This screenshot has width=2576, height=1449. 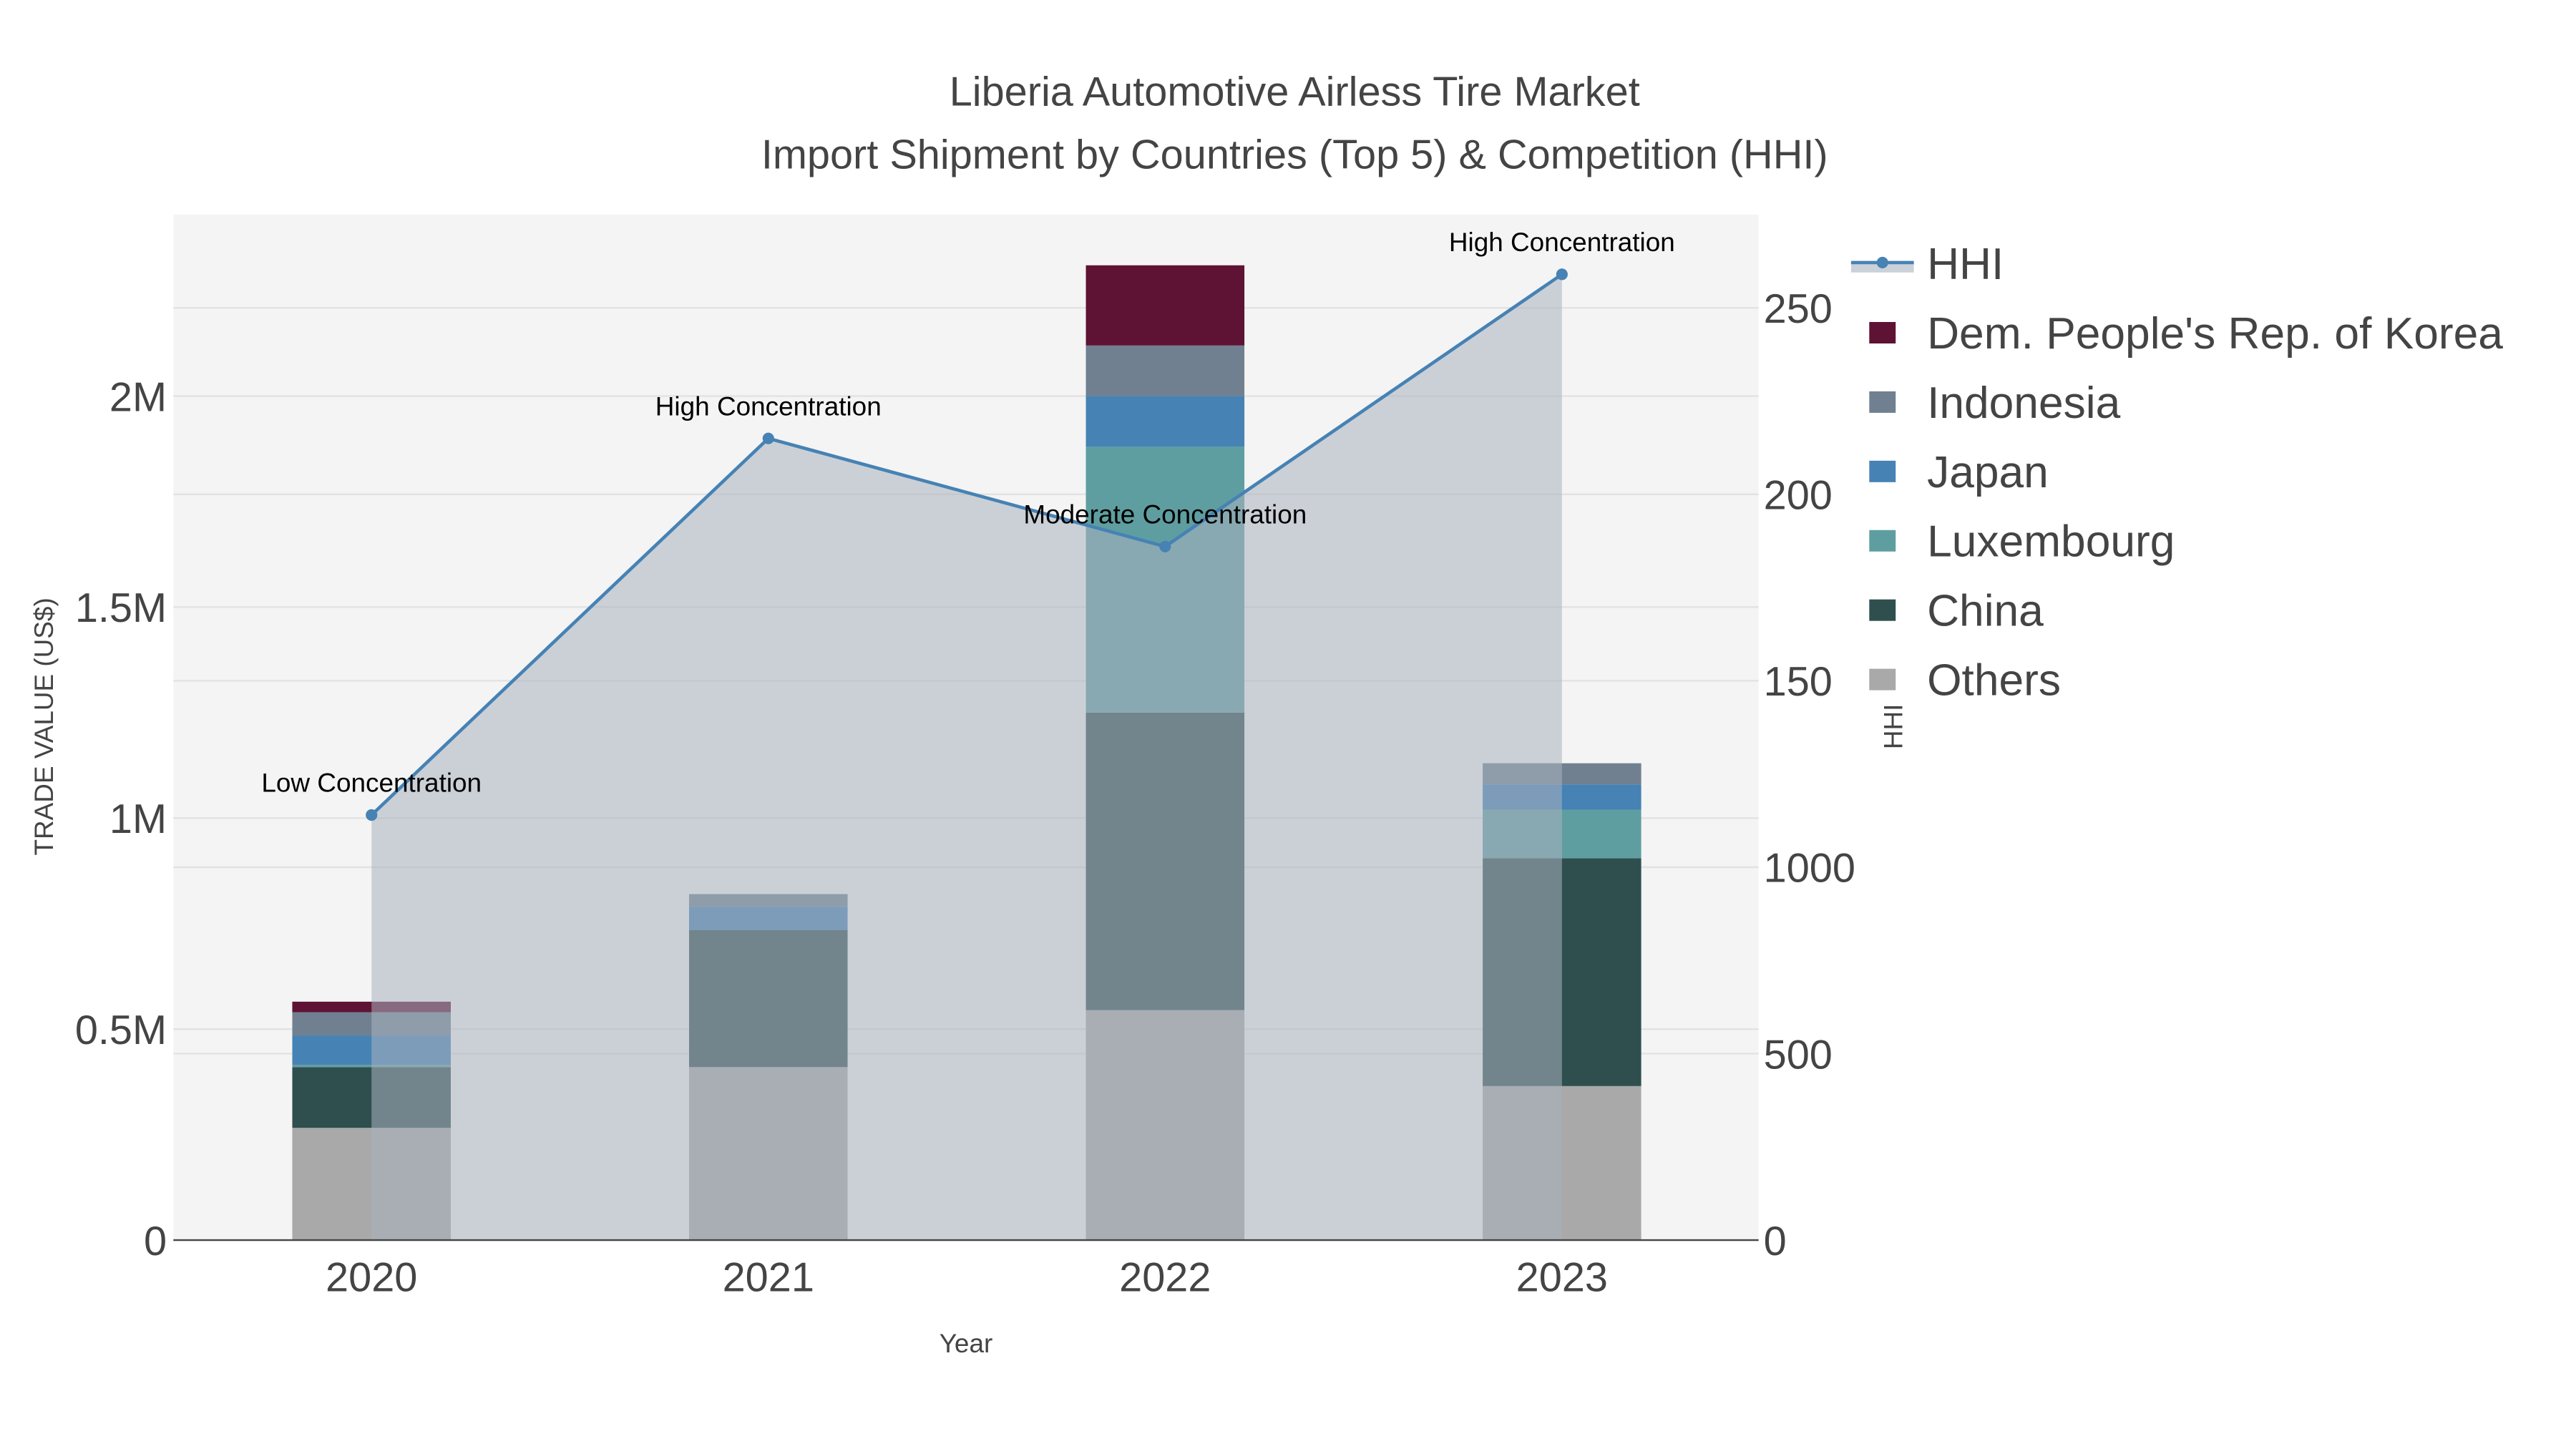 I want to click on bar-dem-people-s-rep-of-korea-2022, so click(x=1165, y=305).